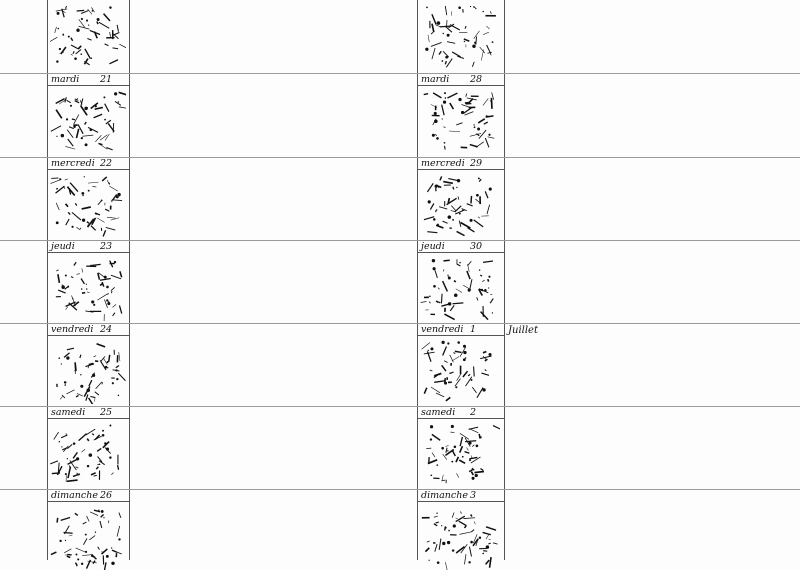 The width and height of the screenshot is (800, 570). Describe the element at coordinates (460, 120) in the screenshot. I see `right-sketch` at that location.